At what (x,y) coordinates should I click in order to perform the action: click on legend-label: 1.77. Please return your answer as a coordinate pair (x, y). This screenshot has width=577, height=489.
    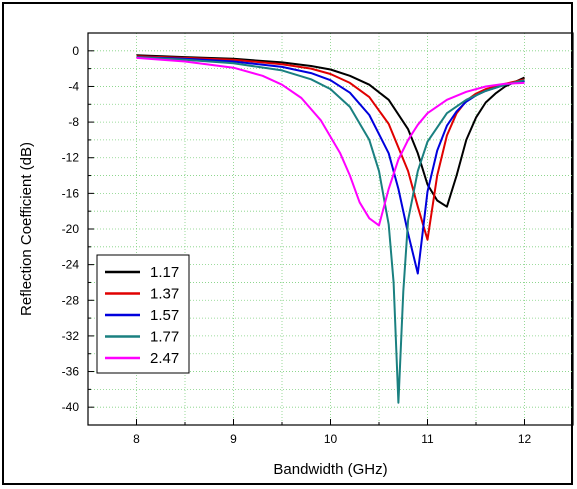
    Looking at the image, I should click on (164, 337).